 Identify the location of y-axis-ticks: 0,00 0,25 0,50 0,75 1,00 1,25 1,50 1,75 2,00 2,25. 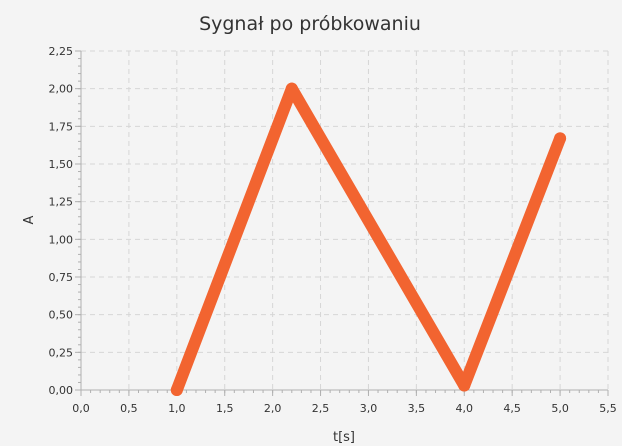
(65, 221).